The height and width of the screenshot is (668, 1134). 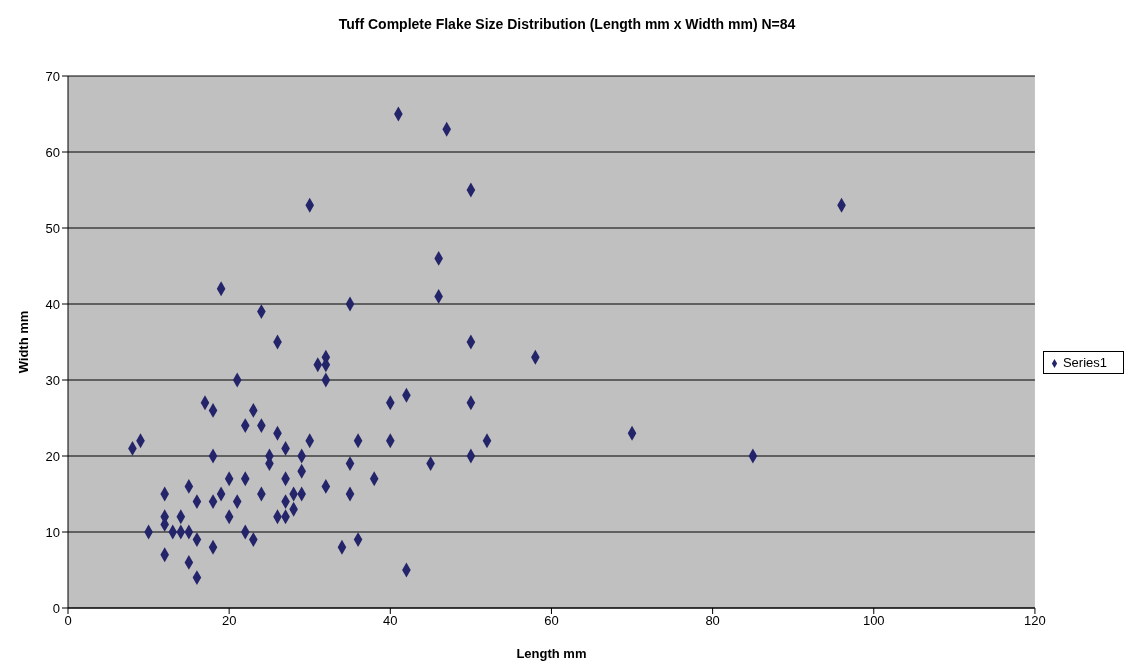 I want to click on x-tick-label: 120, so click(x=1035, y=621).